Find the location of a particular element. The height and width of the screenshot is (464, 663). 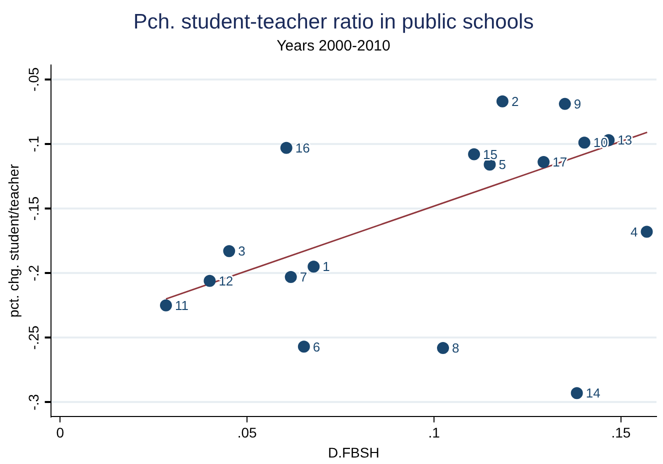

x-tick-label: .15 is located at coordinates (621, 432).